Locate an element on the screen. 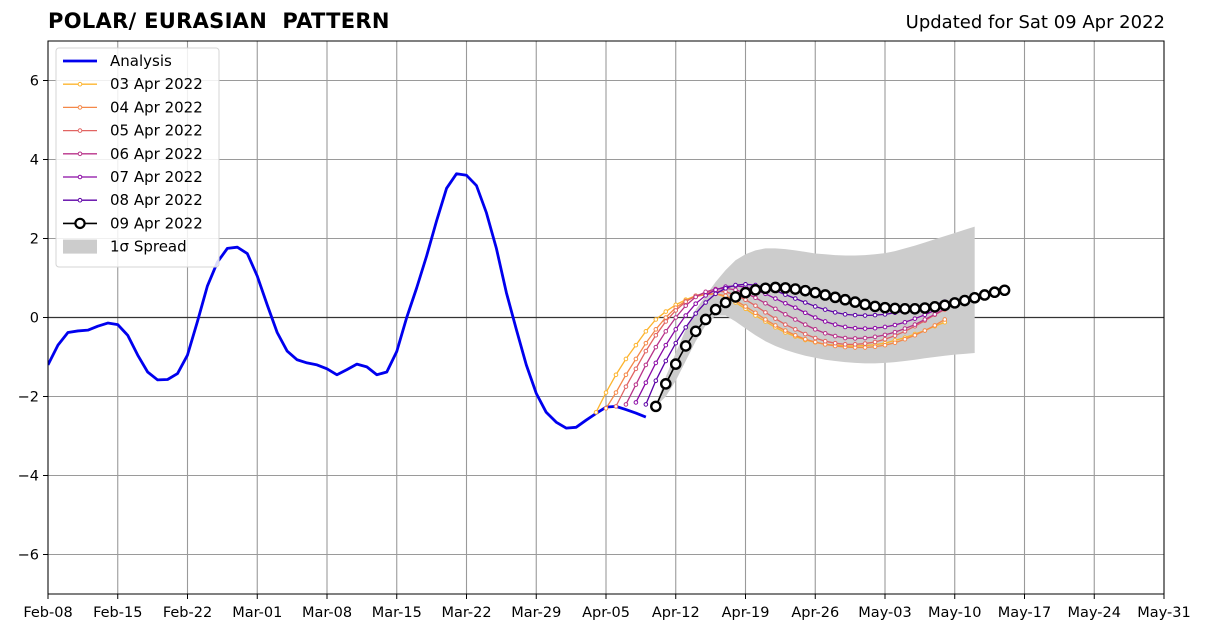 The width and height of the screenshot is (1207, 633). x-tick-label: Feb-15 is located at coordinates (117, 613).